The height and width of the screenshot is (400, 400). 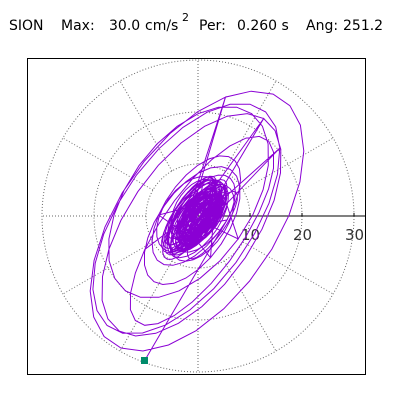 I want to click on angle-label: Ang:, so click(x=322, y=26).